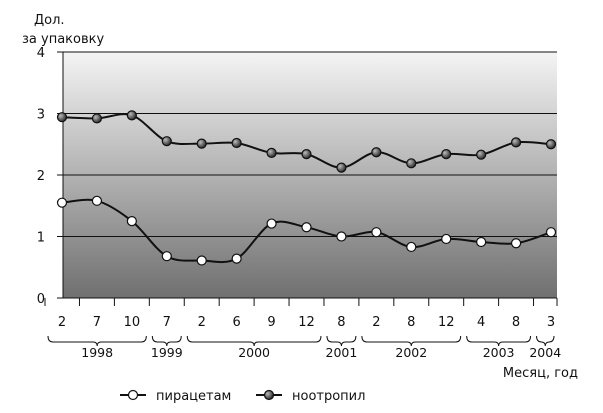 Image resolution: width=603 pixels, height=413 pixels. I want to click on year-label-2003: 2003, so click(499, 352).